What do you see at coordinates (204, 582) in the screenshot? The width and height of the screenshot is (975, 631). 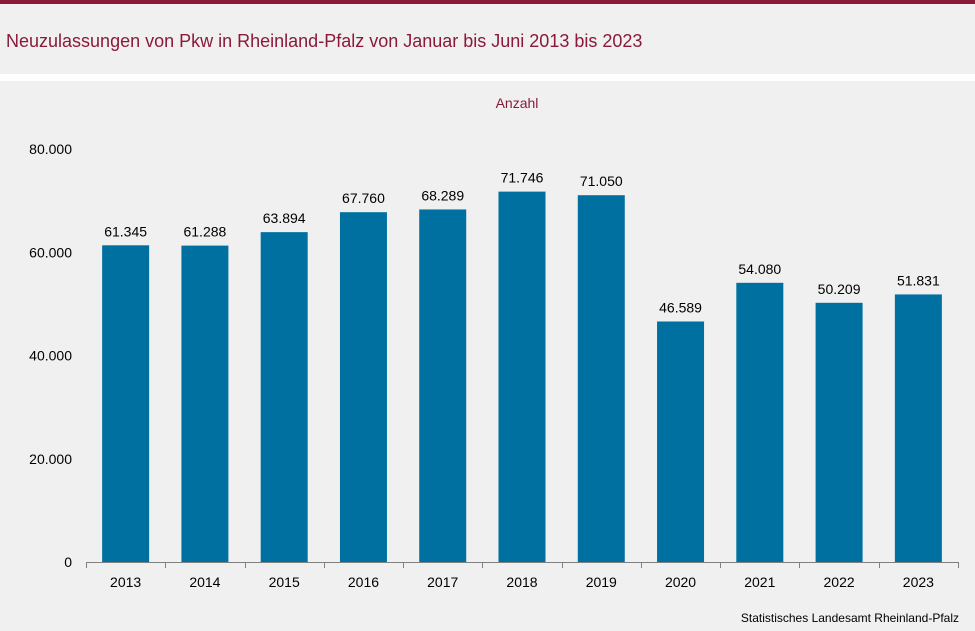 I see `x-tick-label: 2014` at bounding box center [204, 582].